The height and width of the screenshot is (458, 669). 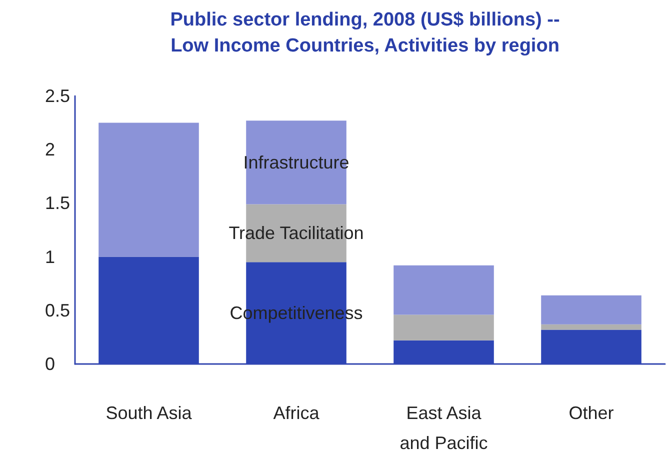 What do you see at coordinates (365, 33) in the screenshot?
I see `chart-title: Public sector lending, 2008 (US$ billions) -- Low Income Countries, Activities by region` at bounding box center [365, 33].